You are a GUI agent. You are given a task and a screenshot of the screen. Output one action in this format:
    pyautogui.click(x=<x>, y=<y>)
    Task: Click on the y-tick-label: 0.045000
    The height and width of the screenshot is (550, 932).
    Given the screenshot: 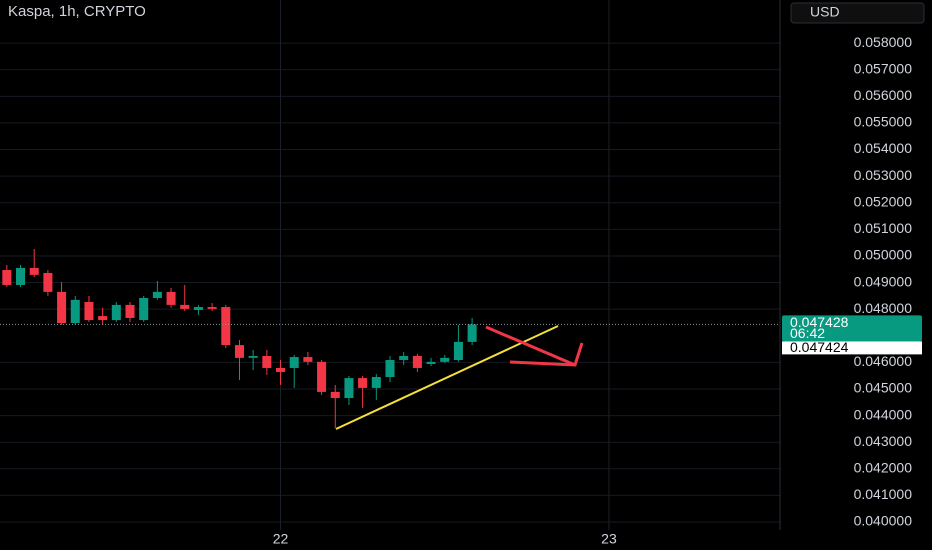 What is the action you would take?
    pyautogui.click(x=883, y=388)
    